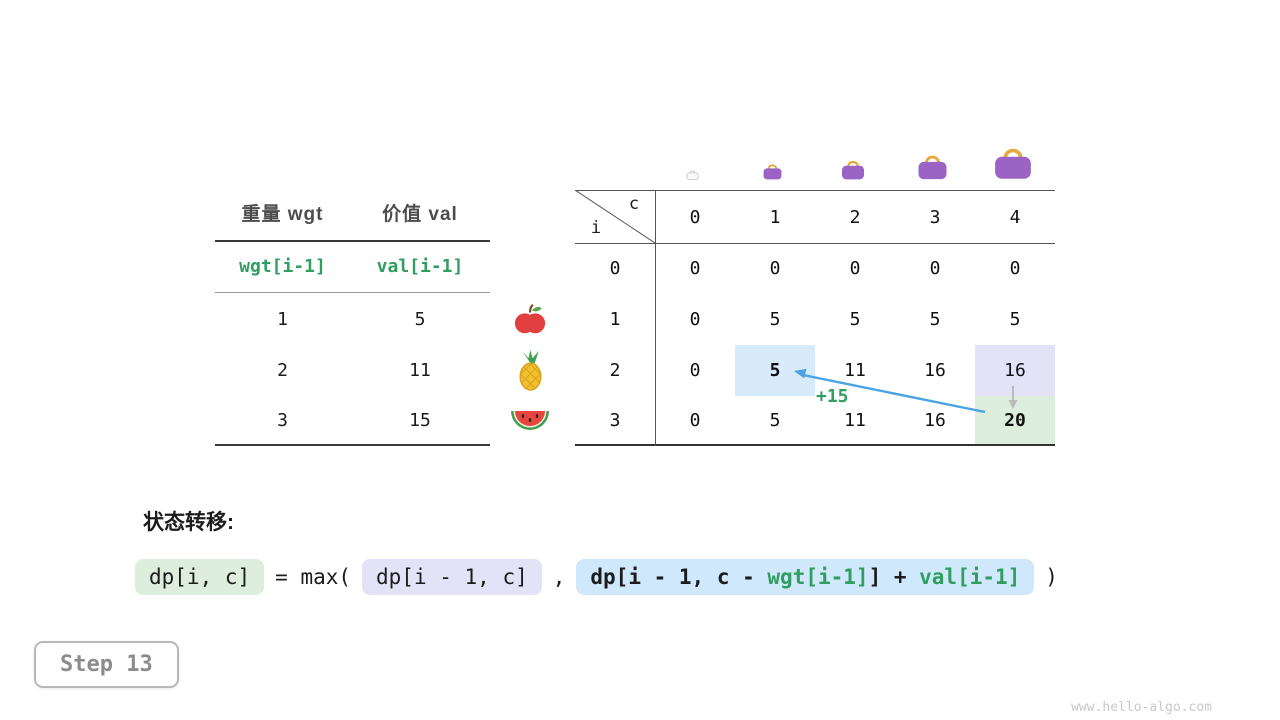 The width and height of the screenshot is (1280, 720). Describe the element at coordinates (530, 420) in the screenshot. I see `watermelon-icon` at that location.